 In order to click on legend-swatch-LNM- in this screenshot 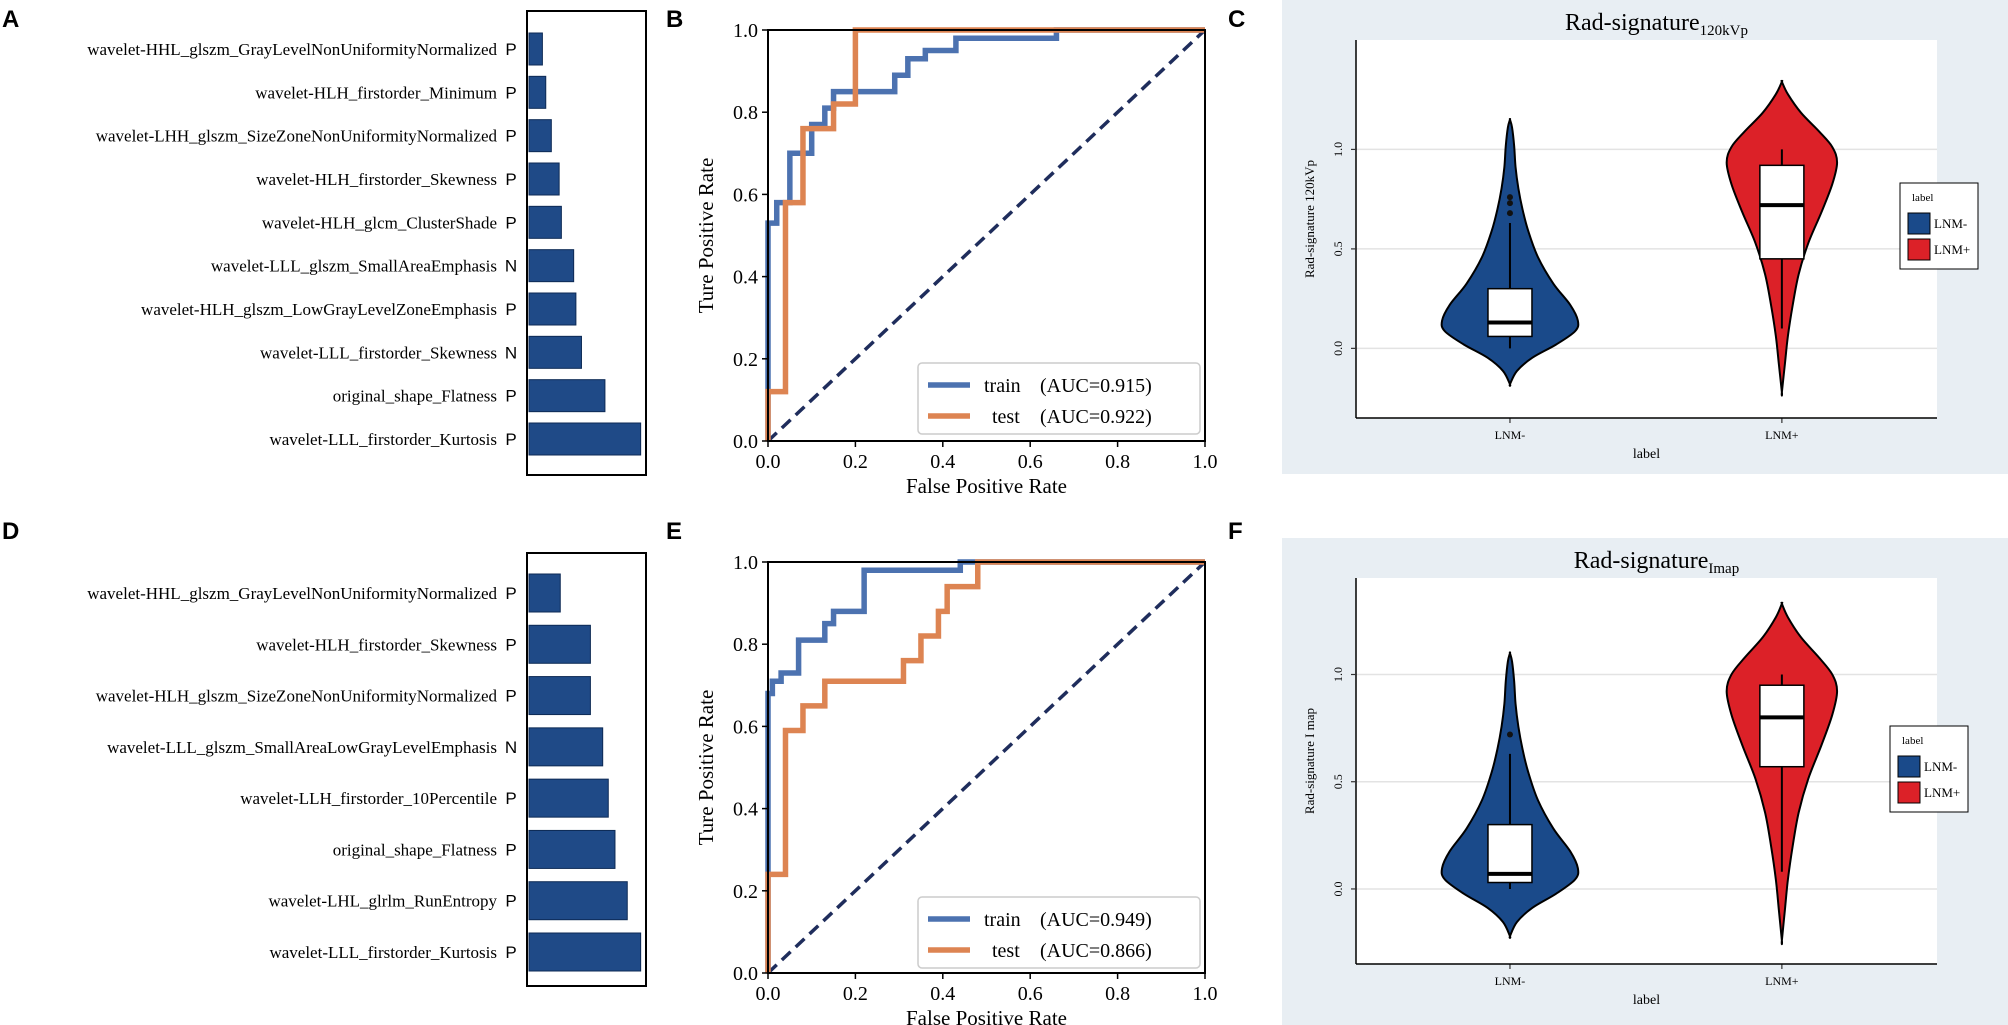, I will do `click(1909, 766)`.